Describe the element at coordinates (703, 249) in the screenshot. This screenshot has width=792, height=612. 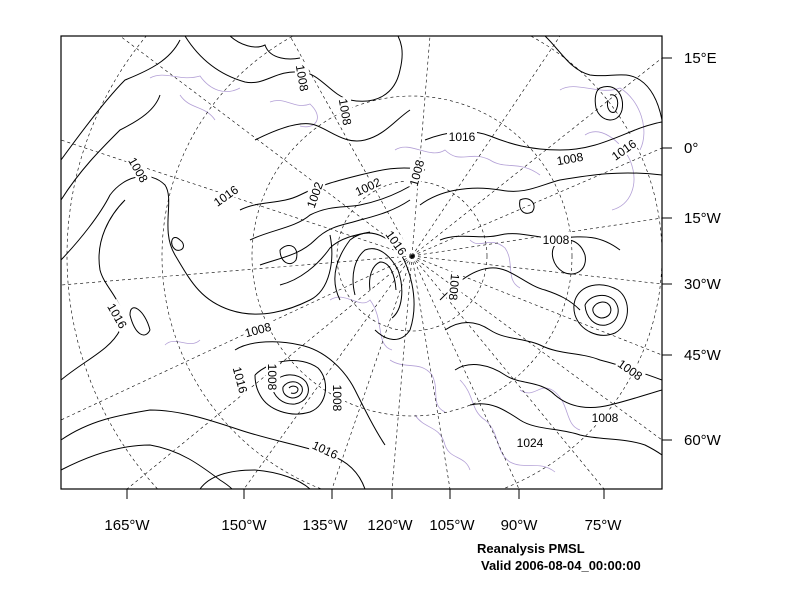
I see `right-axis-labels: 15°E 0° 15°W 30°W 45°W 60°W` at that location.